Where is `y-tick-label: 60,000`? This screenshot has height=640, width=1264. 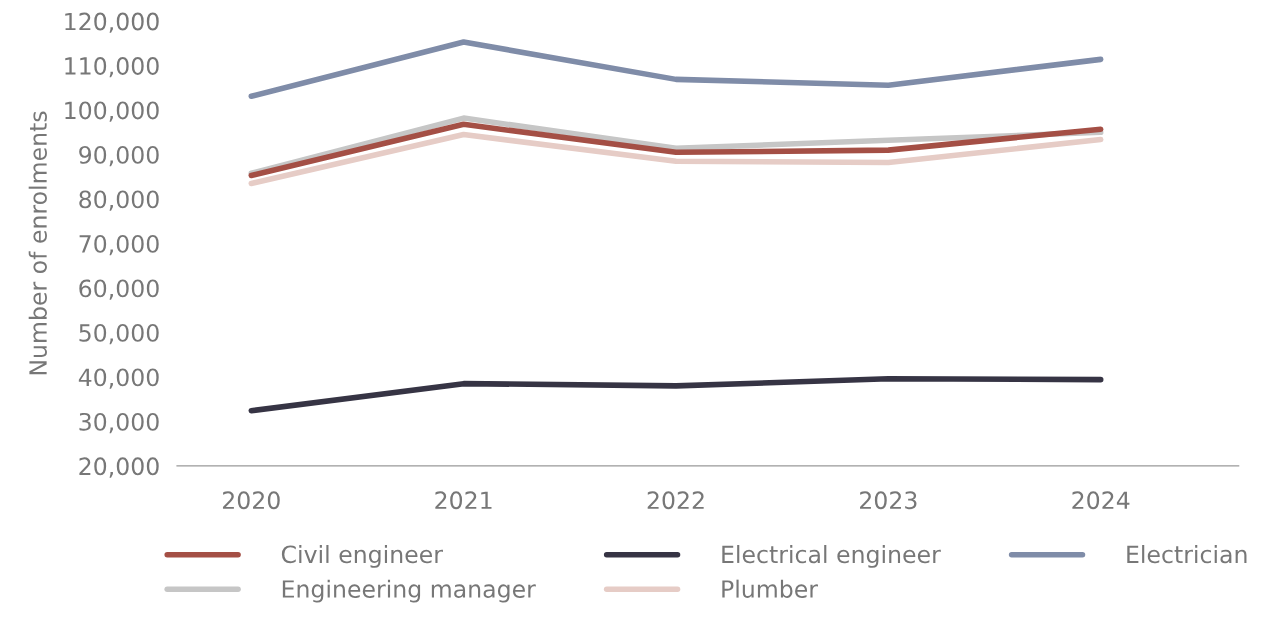 y-tick-label: 60,000 is located at coordinates (119, 289).